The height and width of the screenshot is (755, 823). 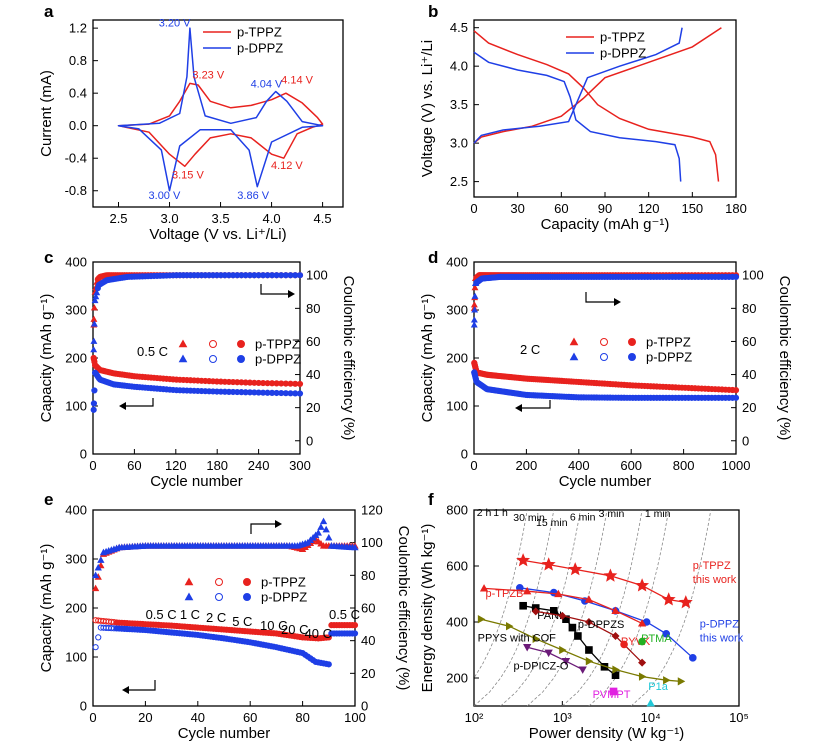 What do you see at coordinates (48, 499) in the screenshot?
I see `panel-letter-e: e` at bounding box center [48, 499].